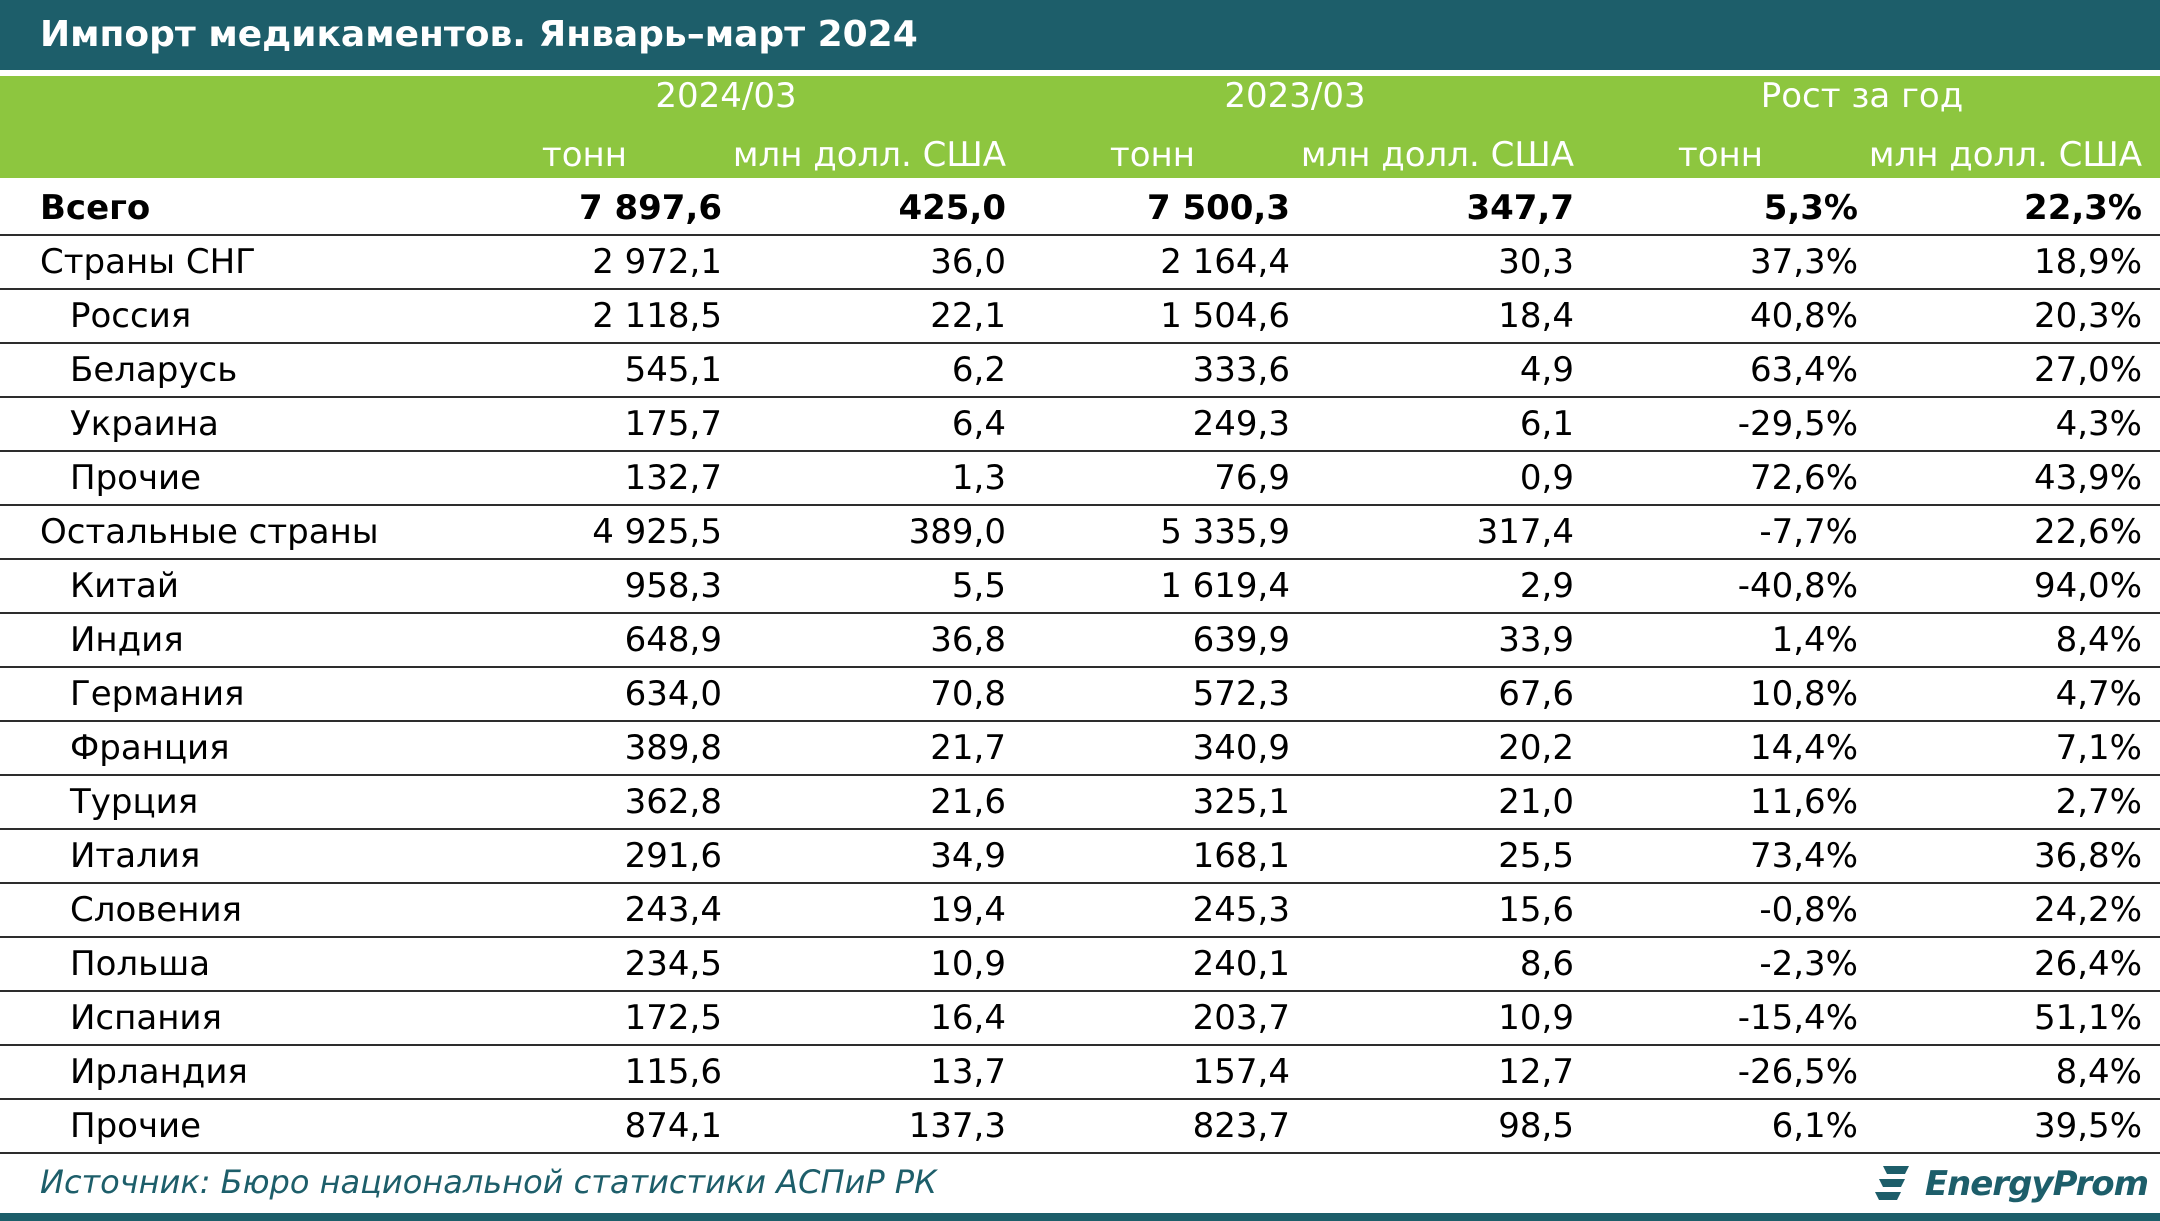  Describe the element at coordinates (1241, 1018) in the screenshot. I see `table-cell: 203,7` at that location.